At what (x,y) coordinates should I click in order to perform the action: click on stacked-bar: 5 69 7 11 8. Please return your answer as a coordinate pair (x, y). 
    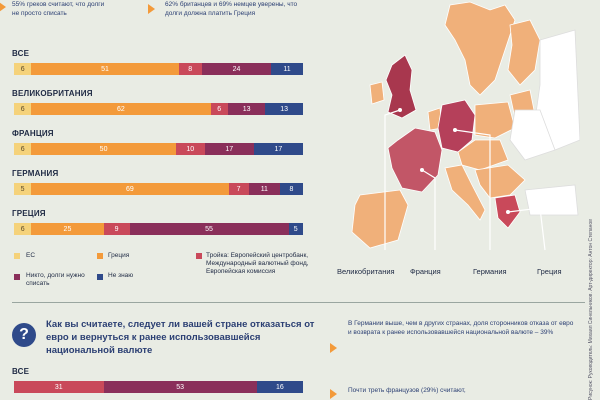
    Looking at the image, I should click on (158, 189).